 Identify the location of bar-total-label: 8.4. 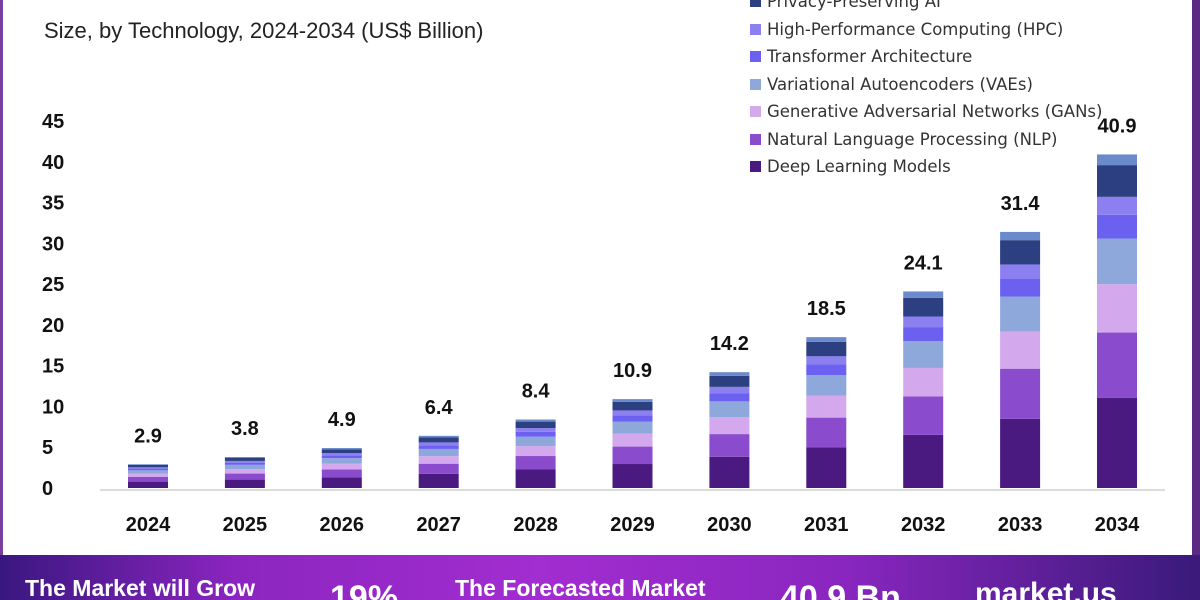
(536, 391).